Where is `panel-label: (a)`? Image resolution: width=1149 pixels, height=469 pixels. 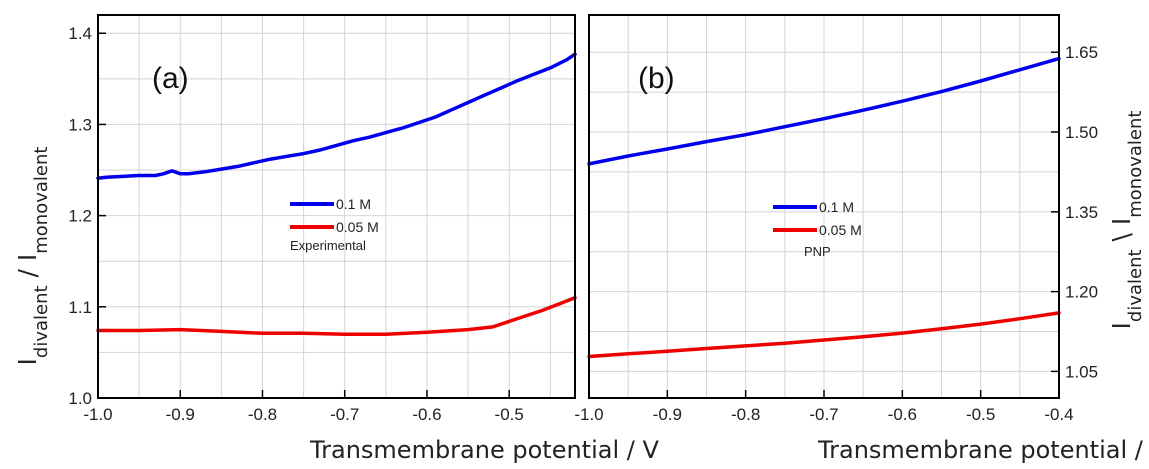
panel-label: (a) is located at coordinates (170, 78).